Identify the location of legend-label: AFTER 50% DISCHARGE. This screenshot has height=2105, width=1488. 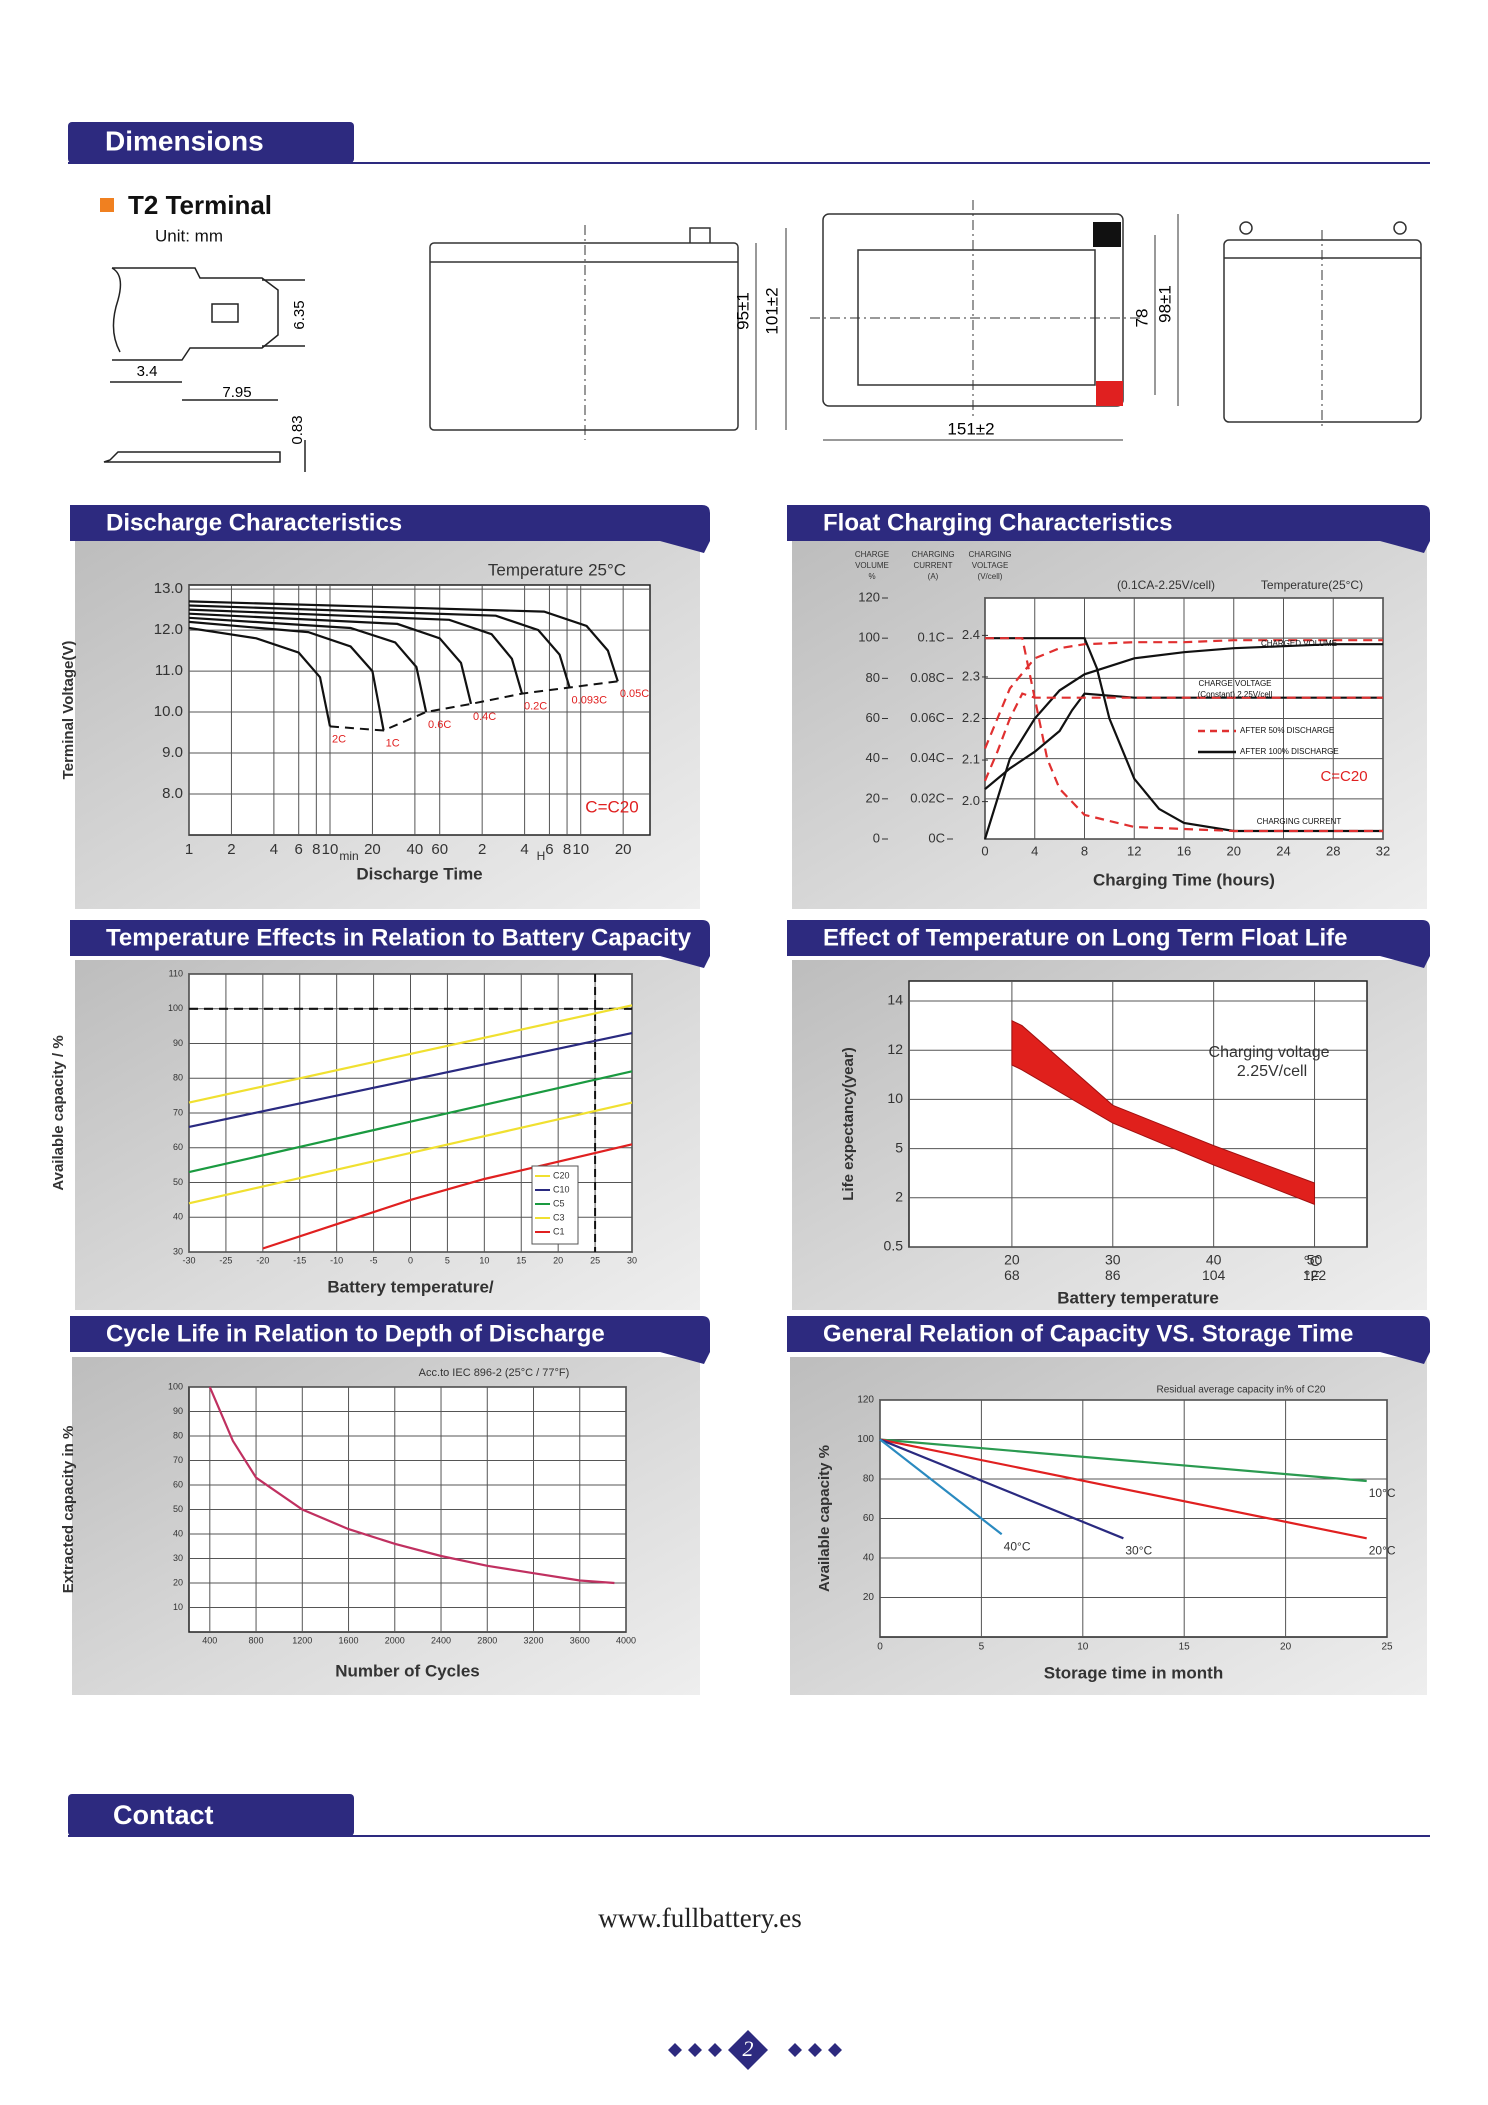
(1287, 730).